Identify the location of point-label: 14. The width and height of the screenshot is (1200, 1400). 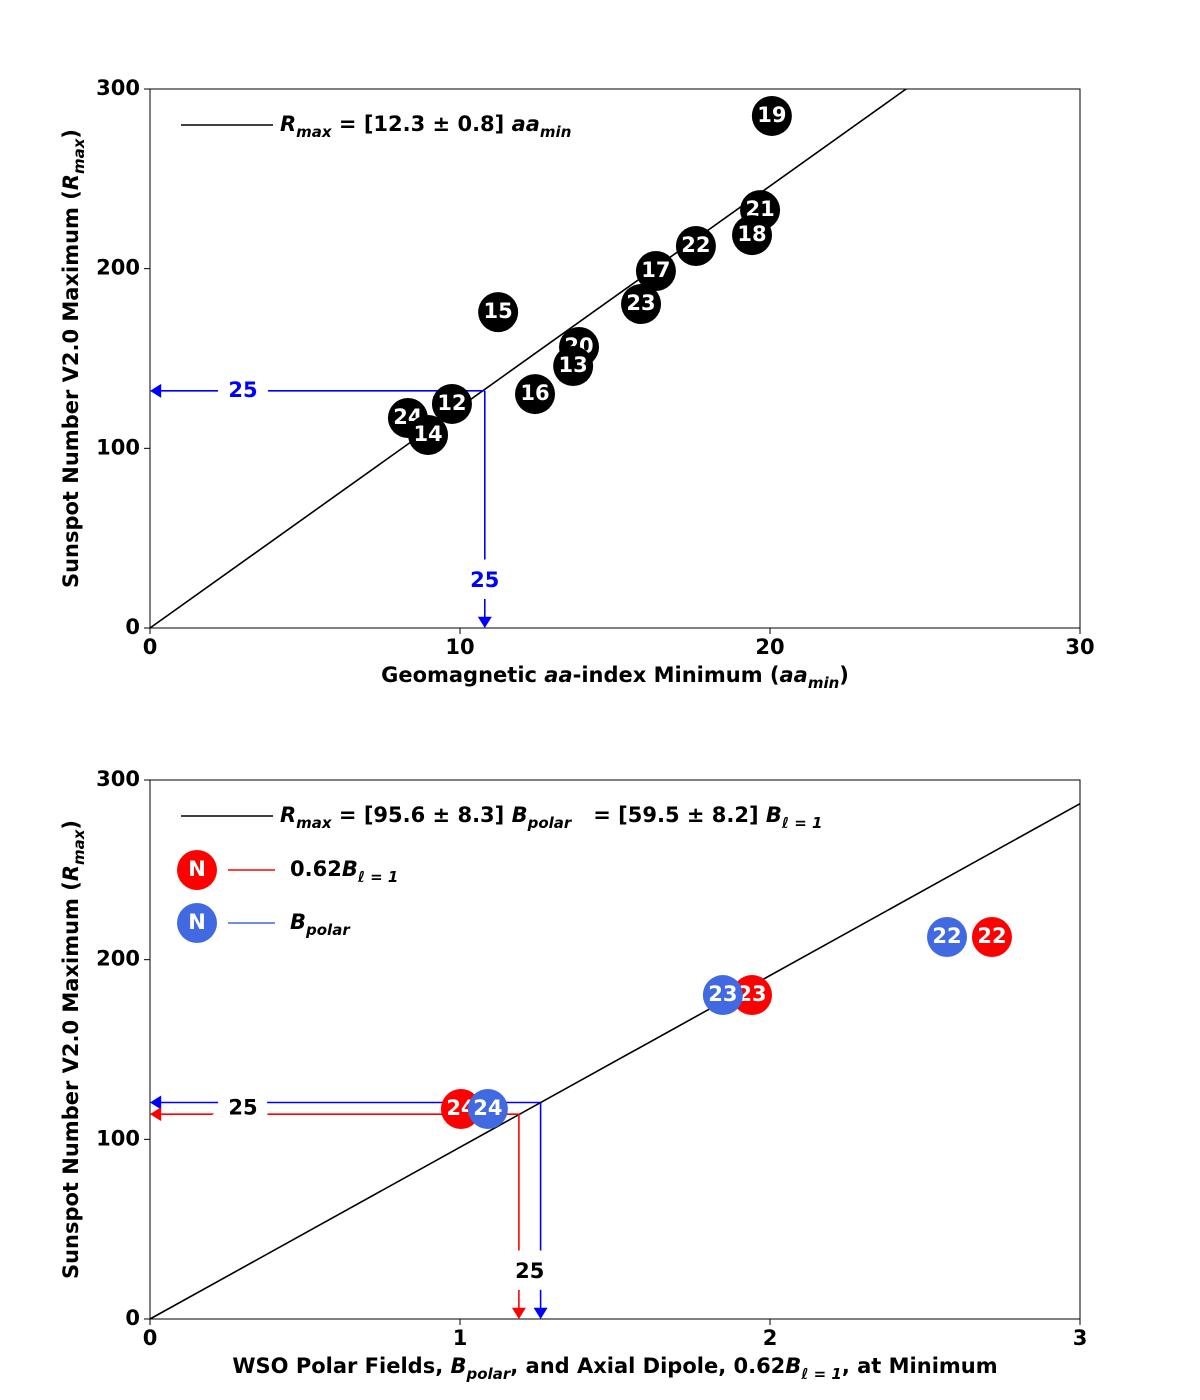
(427, 434).